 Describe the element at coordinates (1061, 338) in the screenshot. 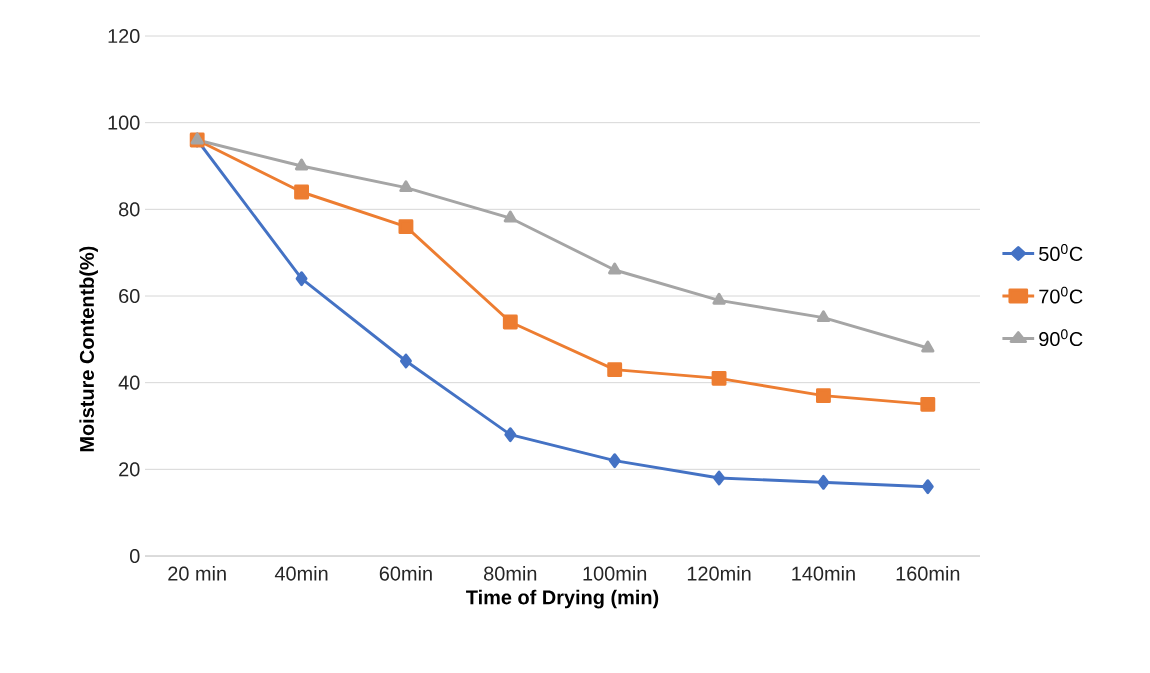

I see `legend-label: 90$^{0}$C` at that location.